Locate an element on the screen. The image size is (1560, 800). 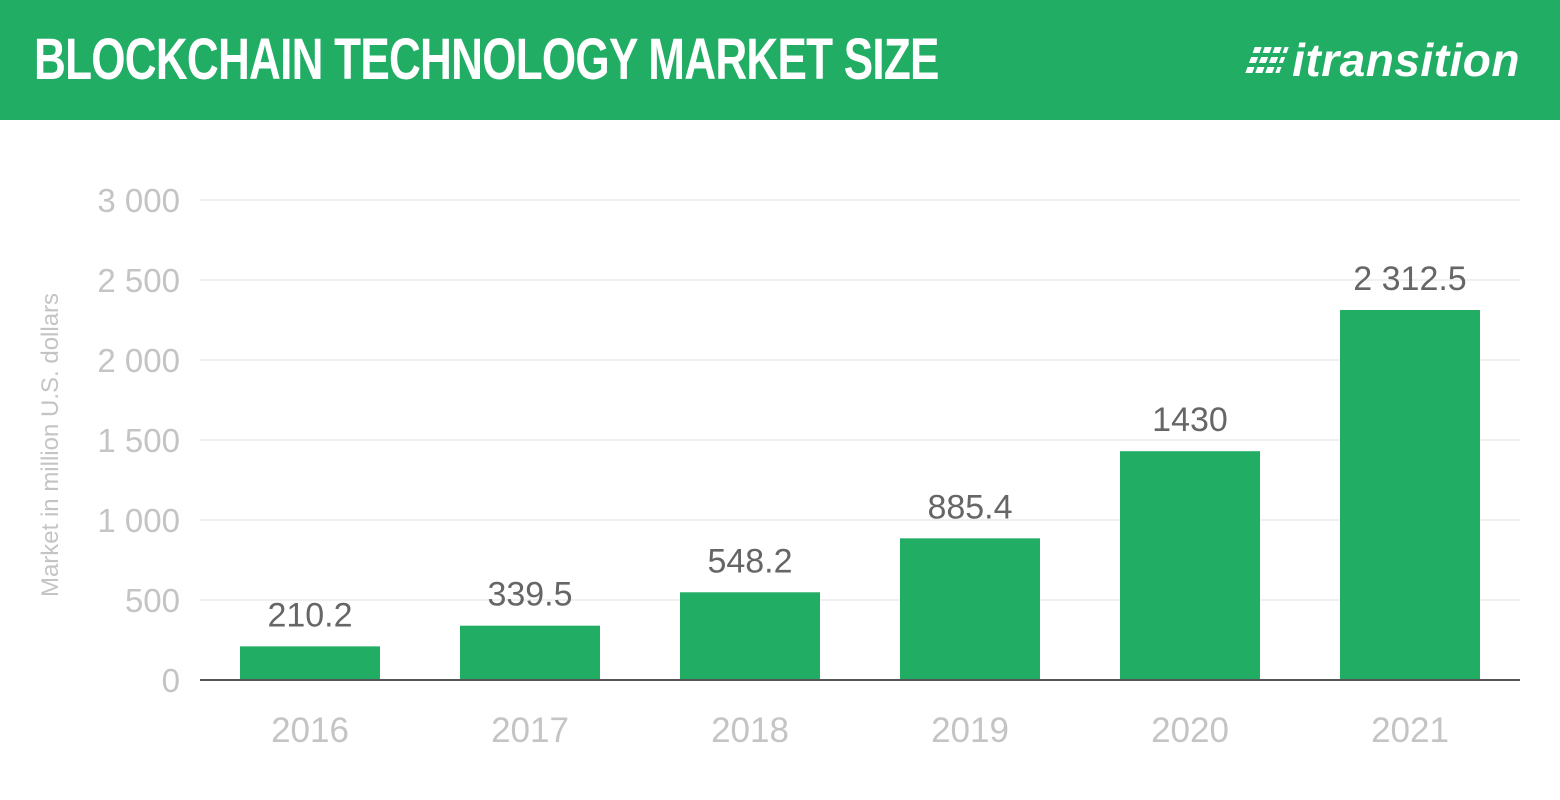
page-title: BLOCKCHAIN TECHNOLOGY MARKET SIZE is located at coordinates (486, 59).